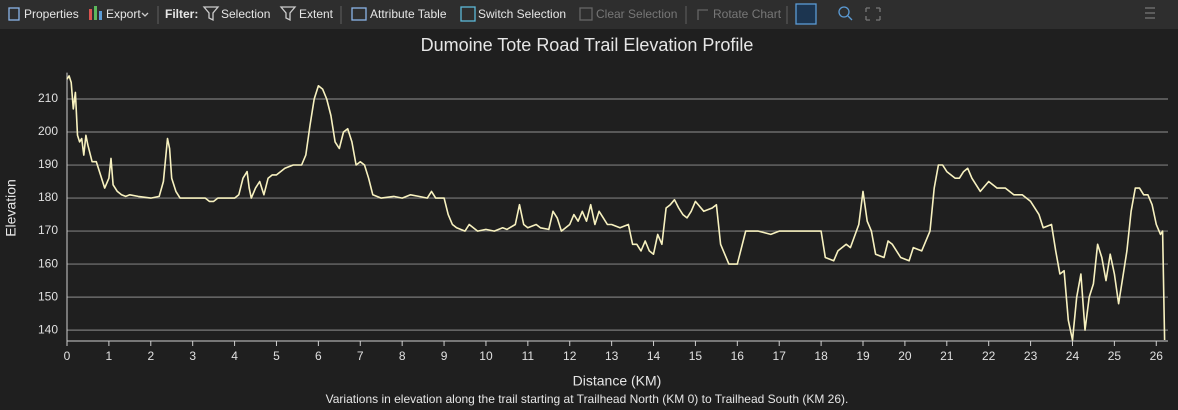 The image size is (1178, 410). What do you see at coordinates (360, 356) in the screenshot?
I see `x-tick-label: 7` at bounding box center [360, 356].